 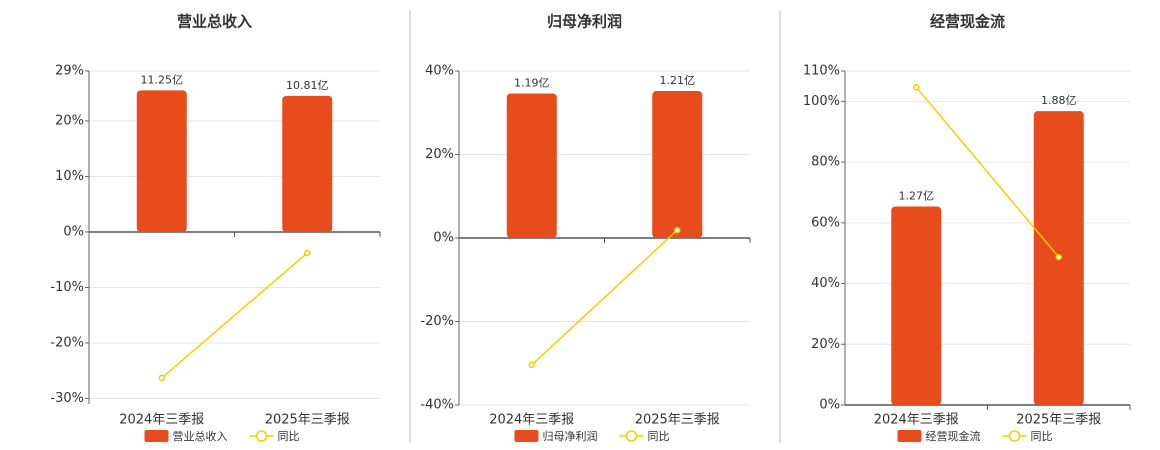 What do you see at coordinates (821, 101) in the screenshot?
I see `y-tick-label: 100%` at bounding box center [821, 101].